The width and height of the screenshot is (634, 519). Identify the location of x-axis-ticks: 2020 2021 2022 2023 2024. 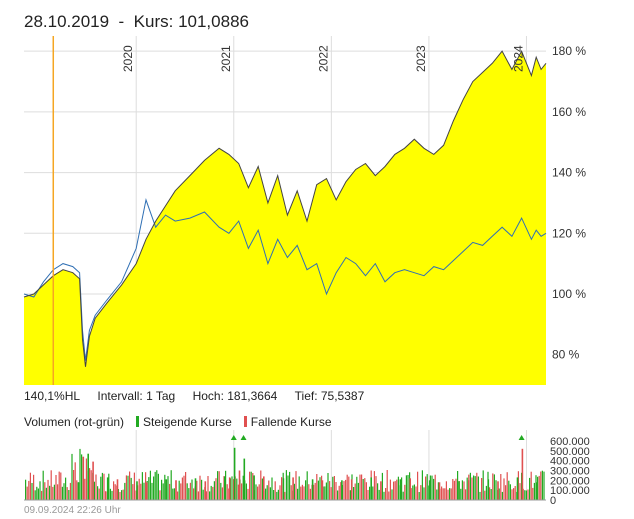
(323, 58).